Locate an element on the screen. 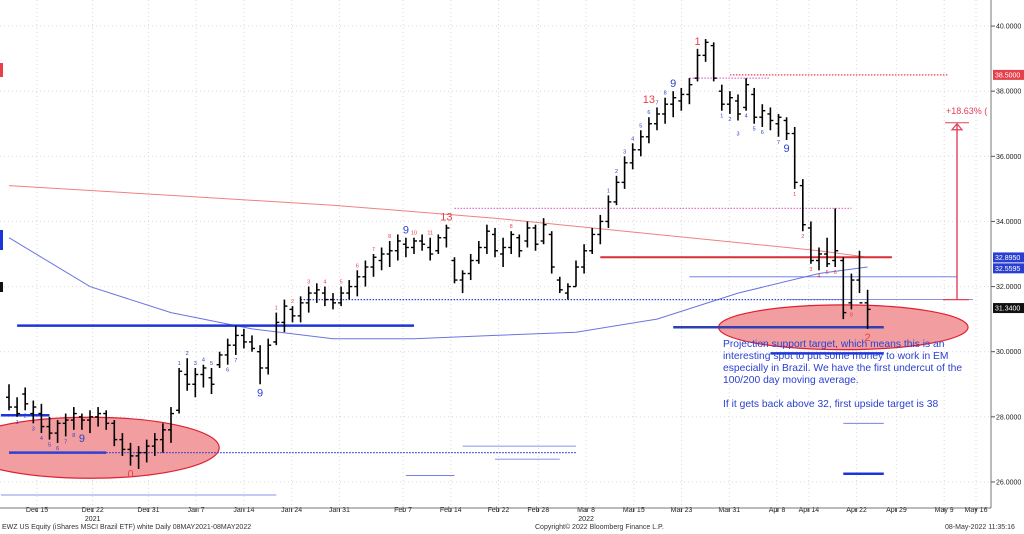  y-tick-label: 34.0000 is located at coordinates (1008, 222).